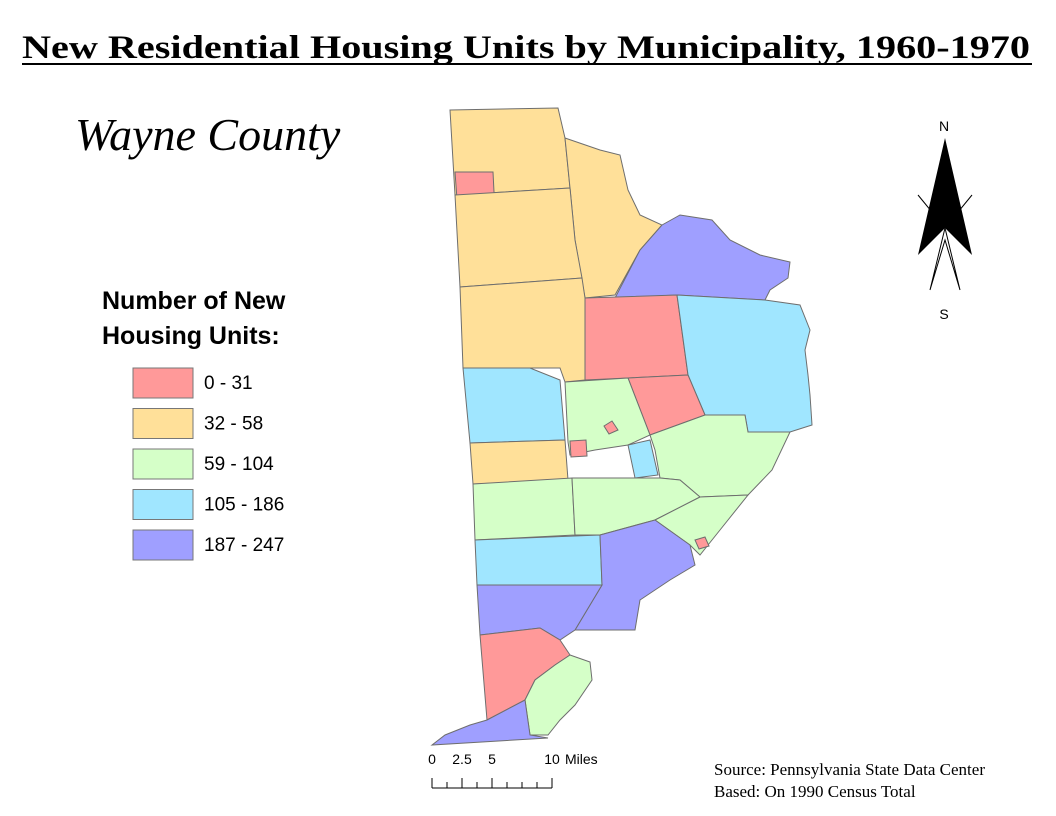 Image resolution: width=1056 pixels, height=816 pixels. I want to click on source-line: Based: On 1990 Census Total, so click(815, 791).